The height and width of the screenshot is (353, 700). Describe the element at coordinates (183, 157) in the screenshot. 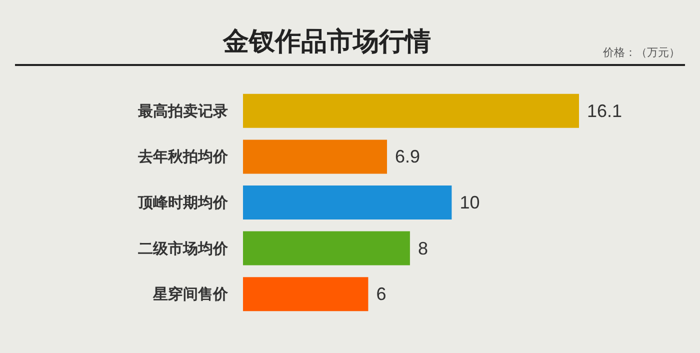

I see `y-tick-label: 去年秋拍均价` at that location.